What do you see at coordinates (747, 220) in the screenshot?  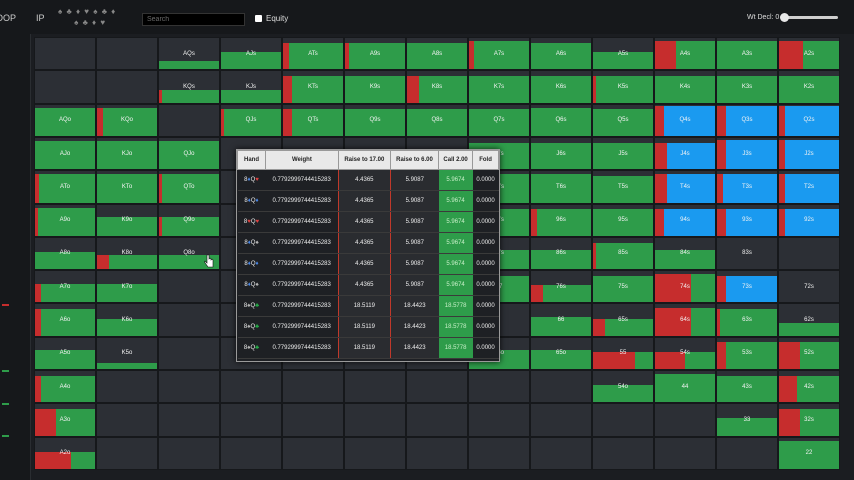 I see `grid-cell: 93s` at bounding box center [747, 220].